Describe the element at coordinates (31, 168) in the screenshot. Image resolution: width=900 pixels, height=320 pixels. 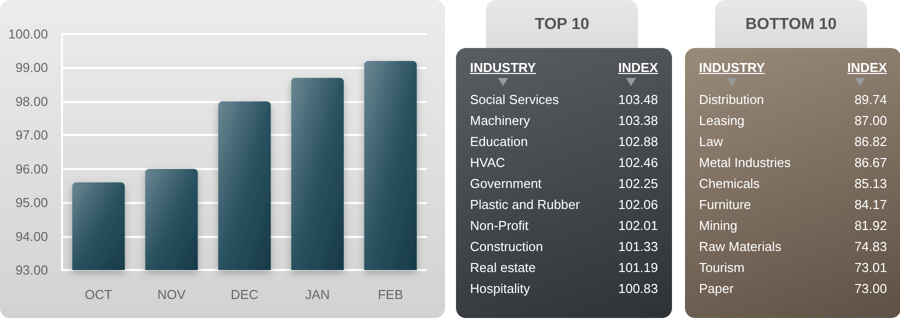
I see `y-tick-label: 96.00` at that location.